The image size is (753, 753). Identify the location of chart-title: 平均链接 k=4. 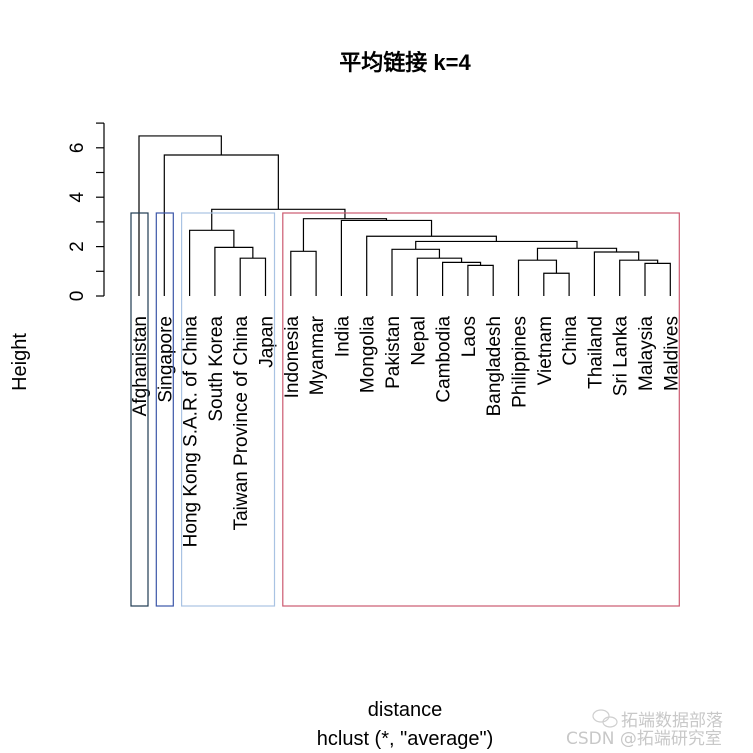
(405, 62).